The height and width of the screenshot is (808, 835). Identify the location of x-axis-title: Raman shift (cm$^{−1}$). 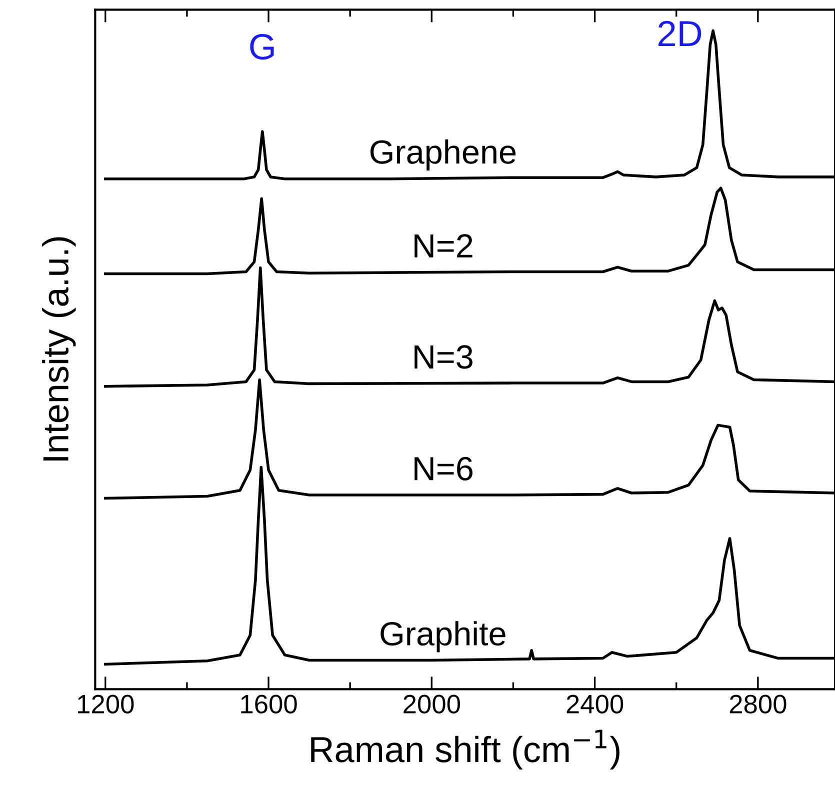
(465, 750).